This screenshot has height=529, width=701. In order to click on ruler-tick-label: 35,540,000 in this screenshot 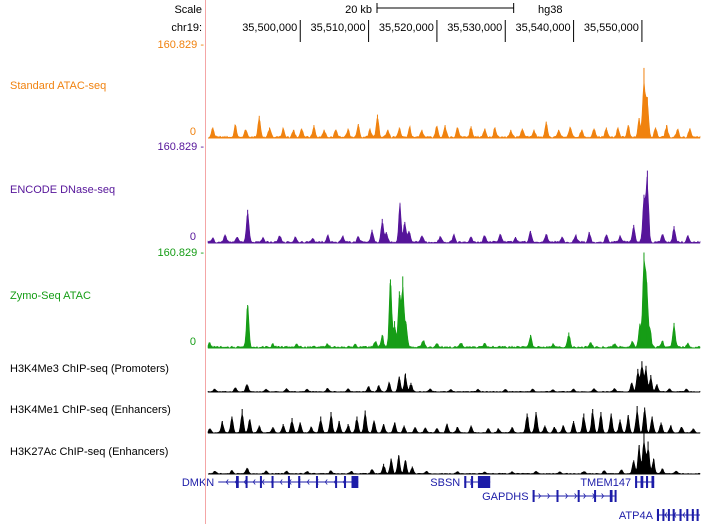, I will do `click(543, 28)`.